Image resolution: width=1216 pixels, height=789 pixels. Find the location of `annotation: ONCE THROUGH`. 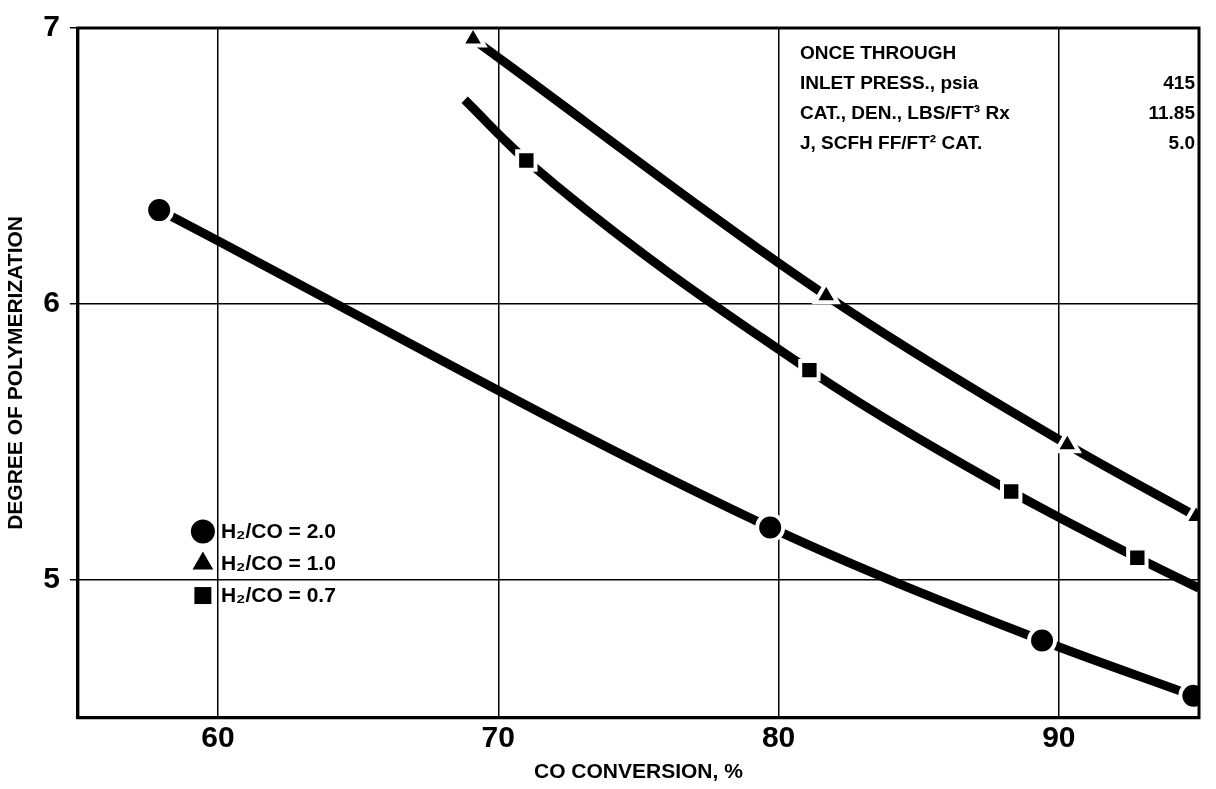

annotation: ONCE THROUGH is located at coordinates (878, 53).